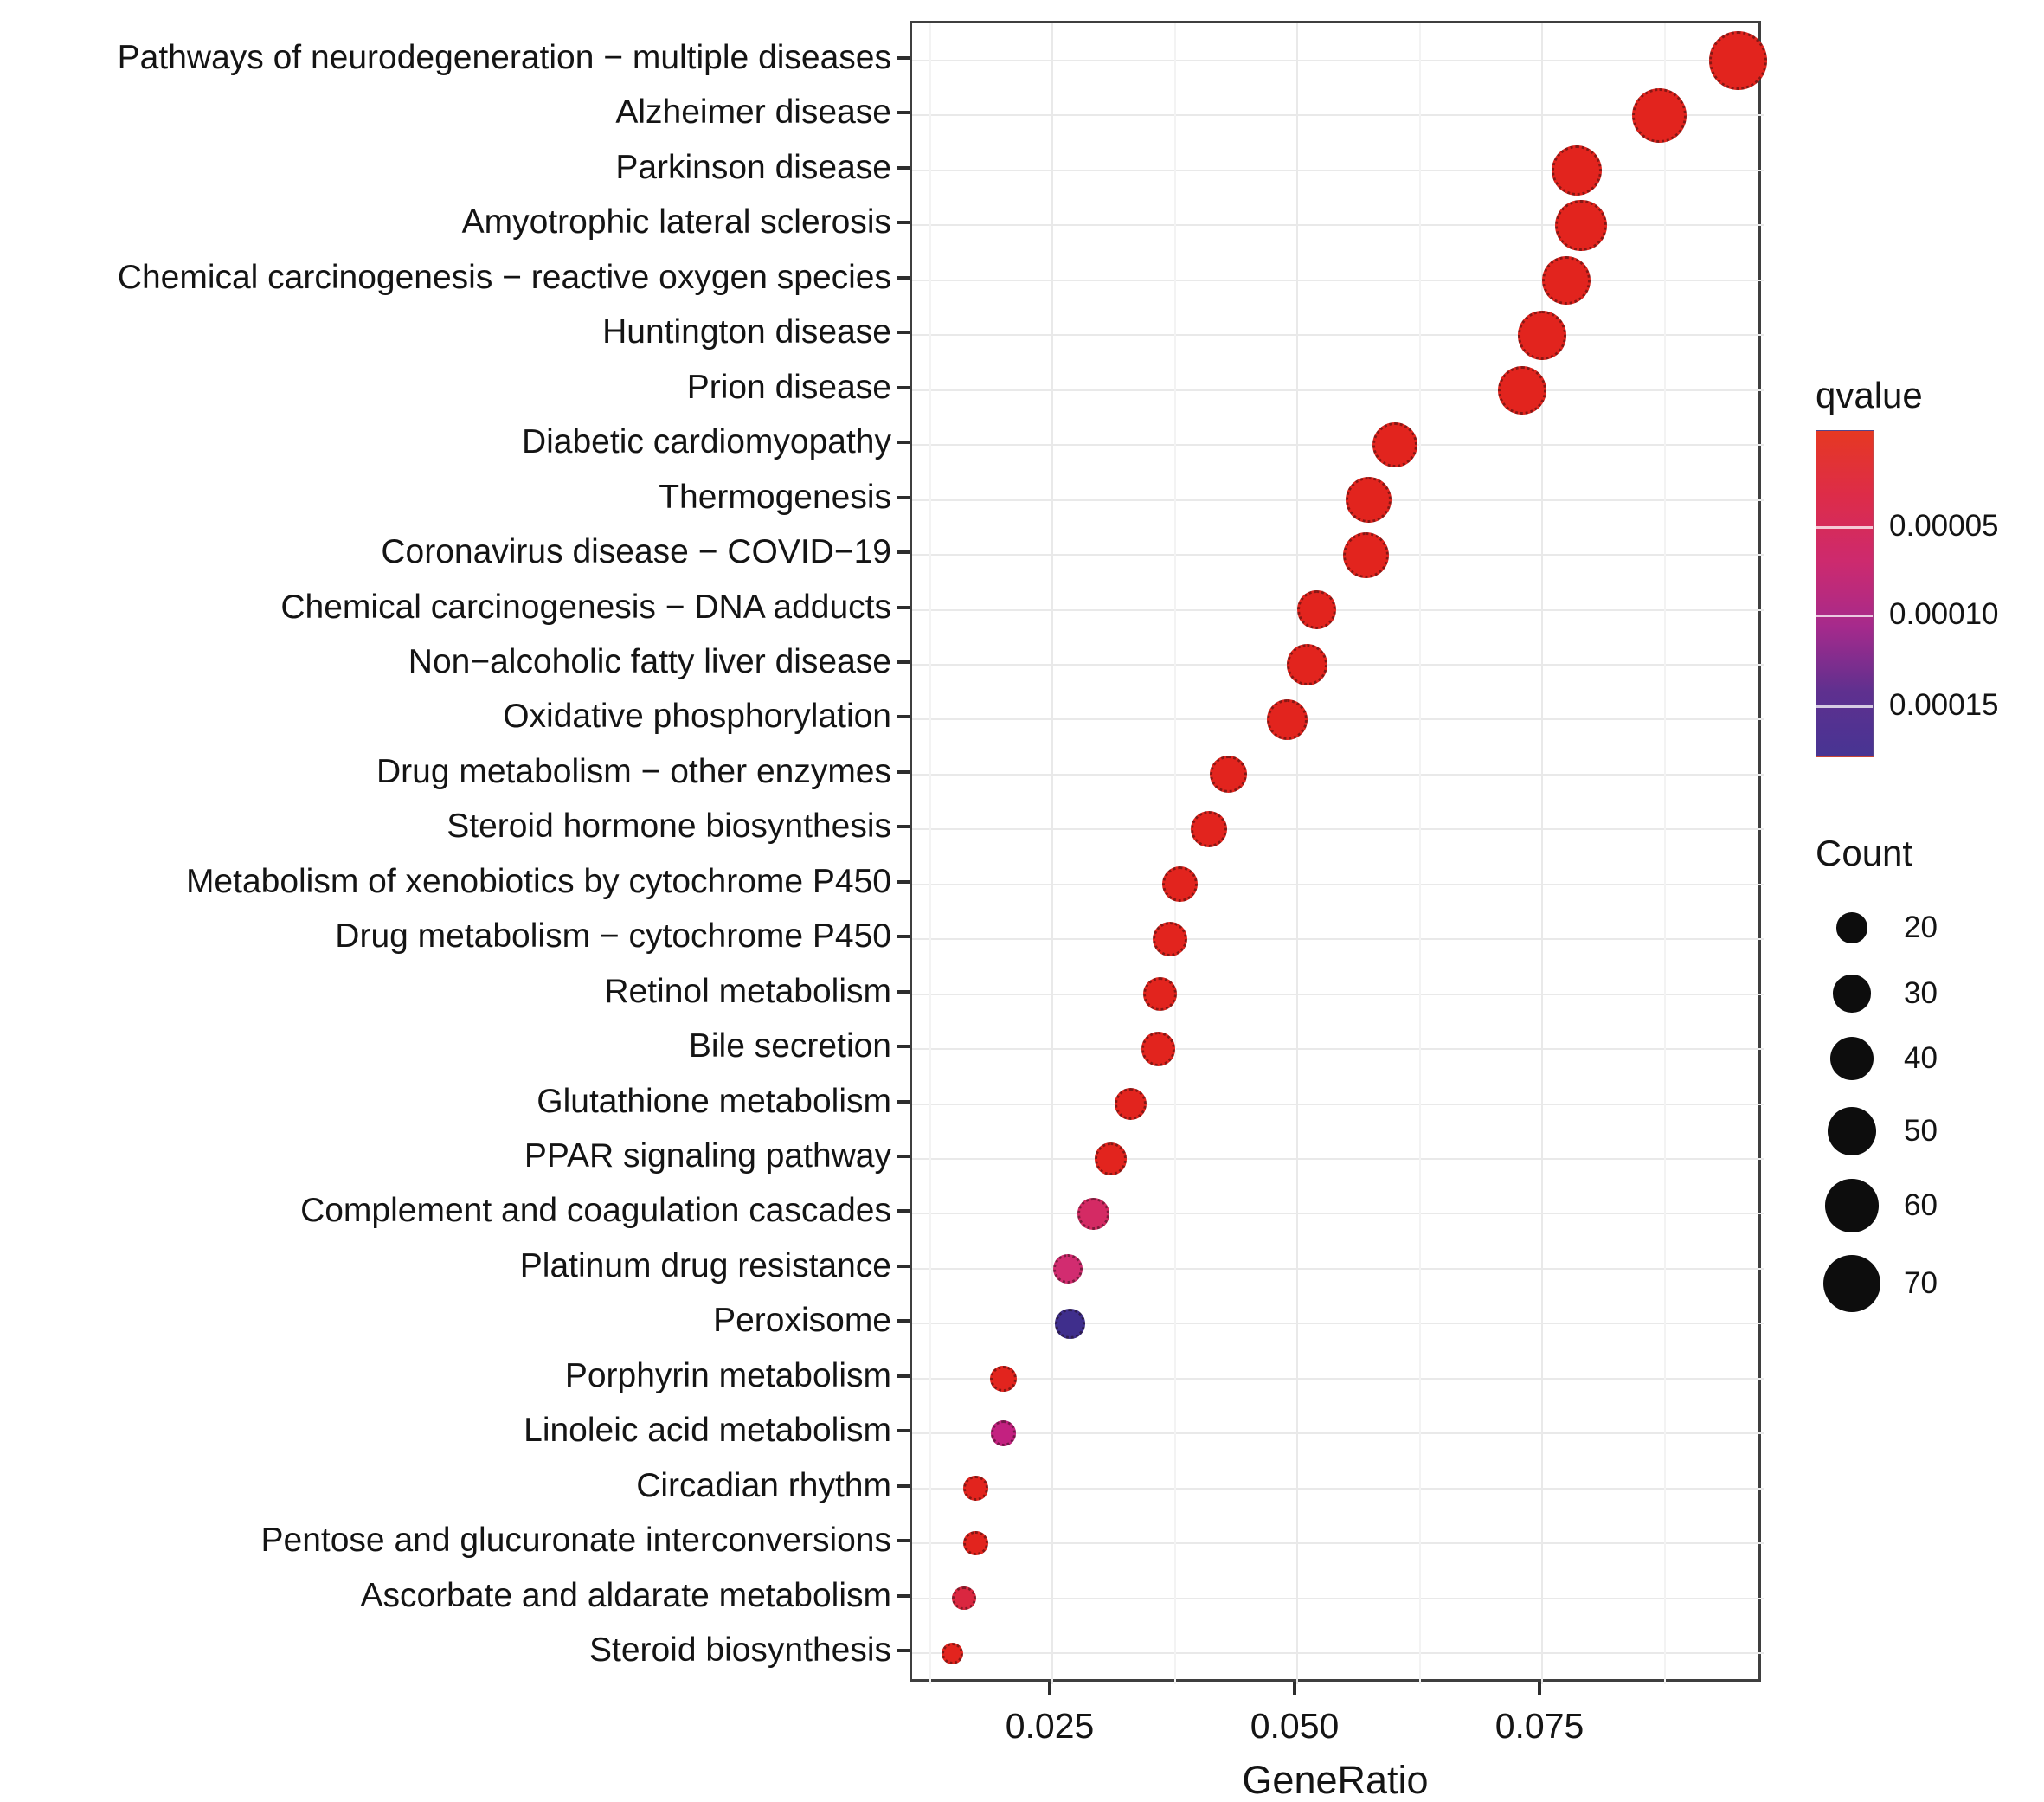 Image resolution: width=2044 pixels, height=1802 pixels. Describe the element at coordinates (1921, 1205) in the screenshot. I see `count-legend-label: 60` at that location.